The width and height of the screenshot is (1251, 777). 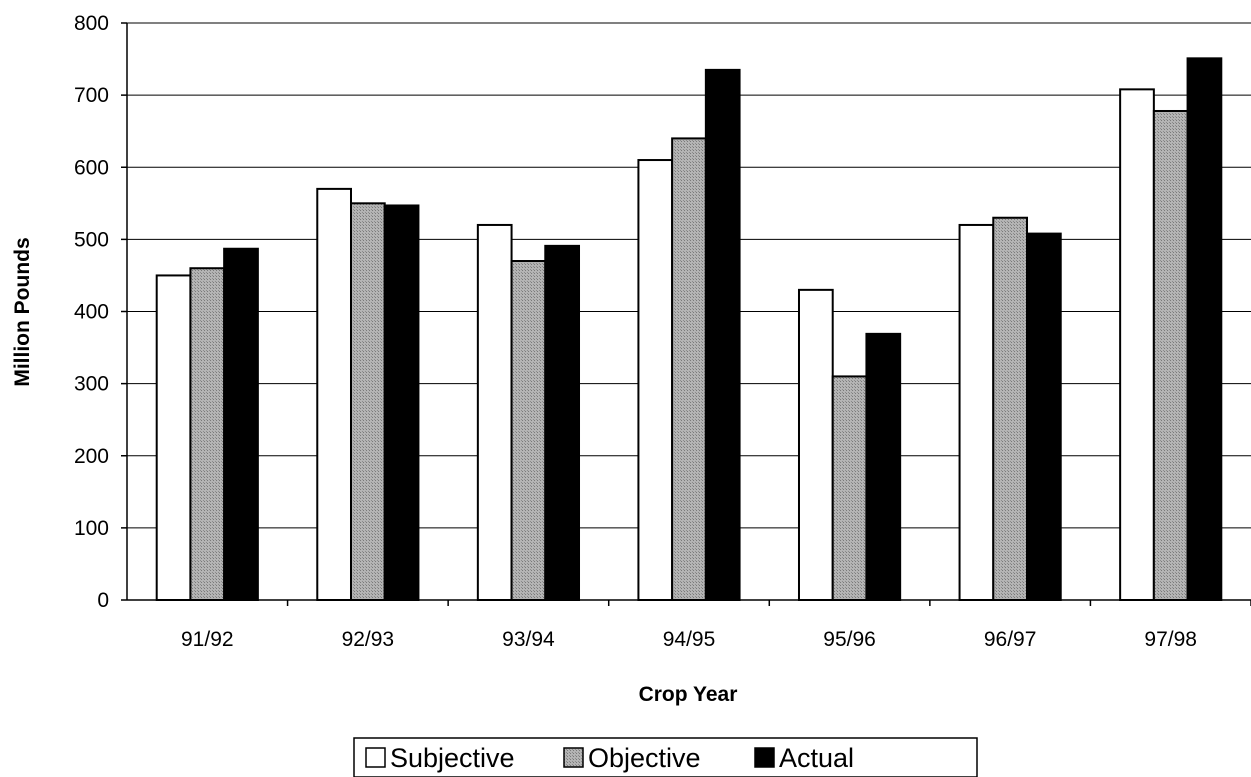 I want to click on x-tick-labels: 91/92 92/93 93/94 94/95 95/96 96/97 97/98, so click(x=689, y=639).